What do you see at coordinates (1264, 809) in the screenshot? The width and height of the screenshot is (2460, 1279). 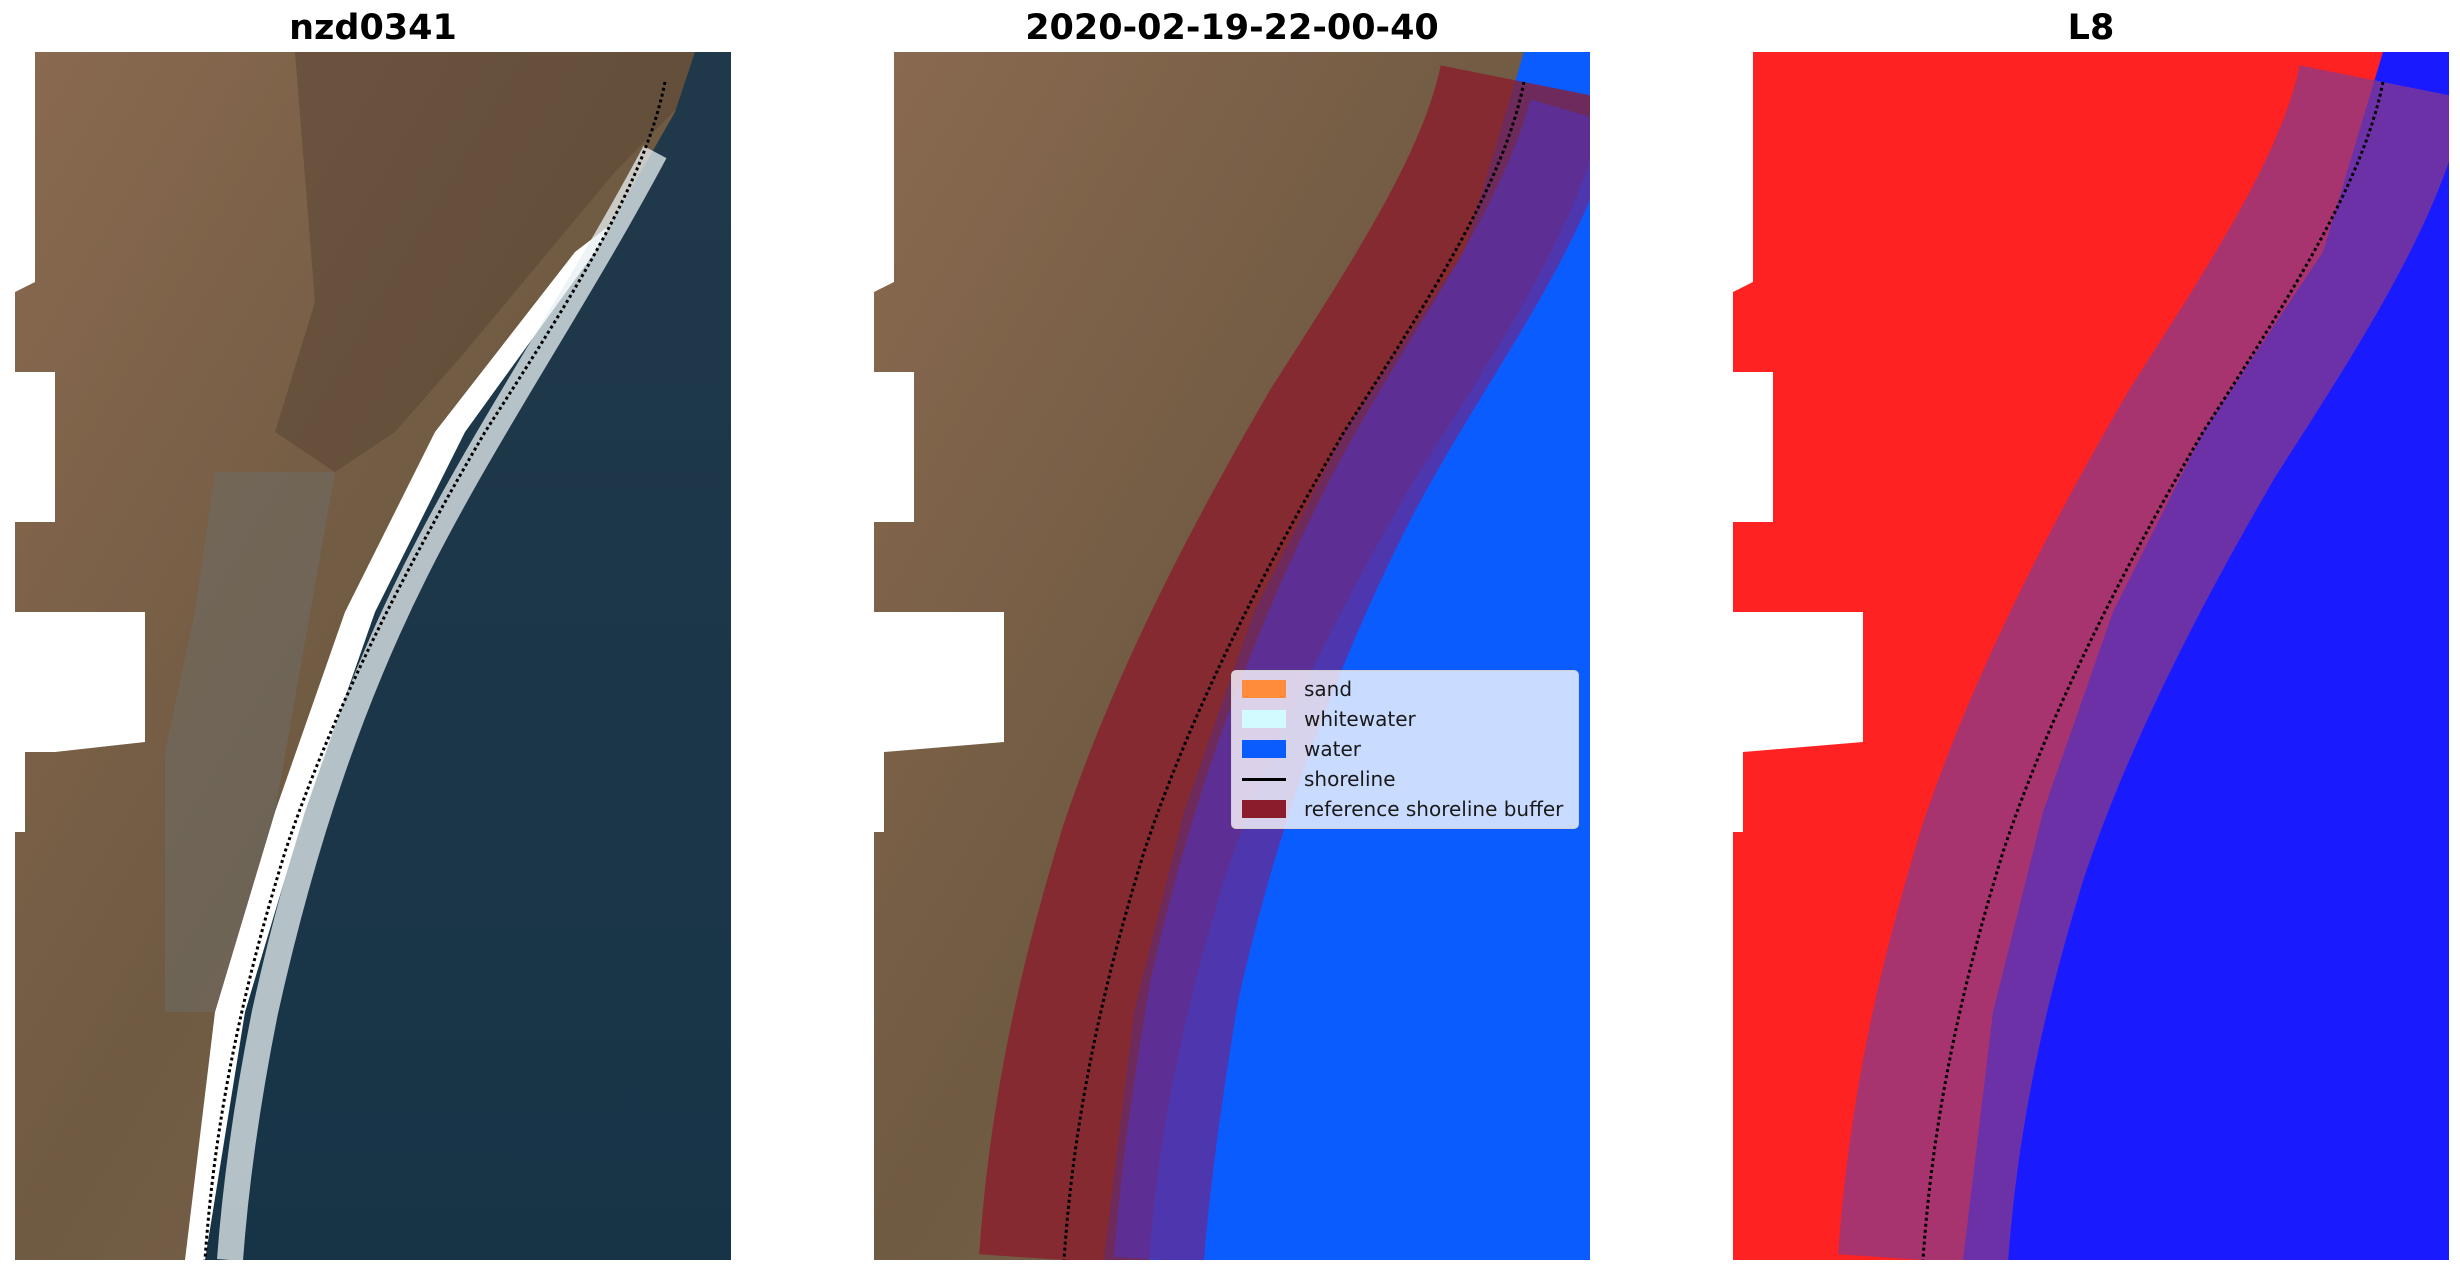 I see `legend-swatch-buffer` at bounding box center [1264, 809].